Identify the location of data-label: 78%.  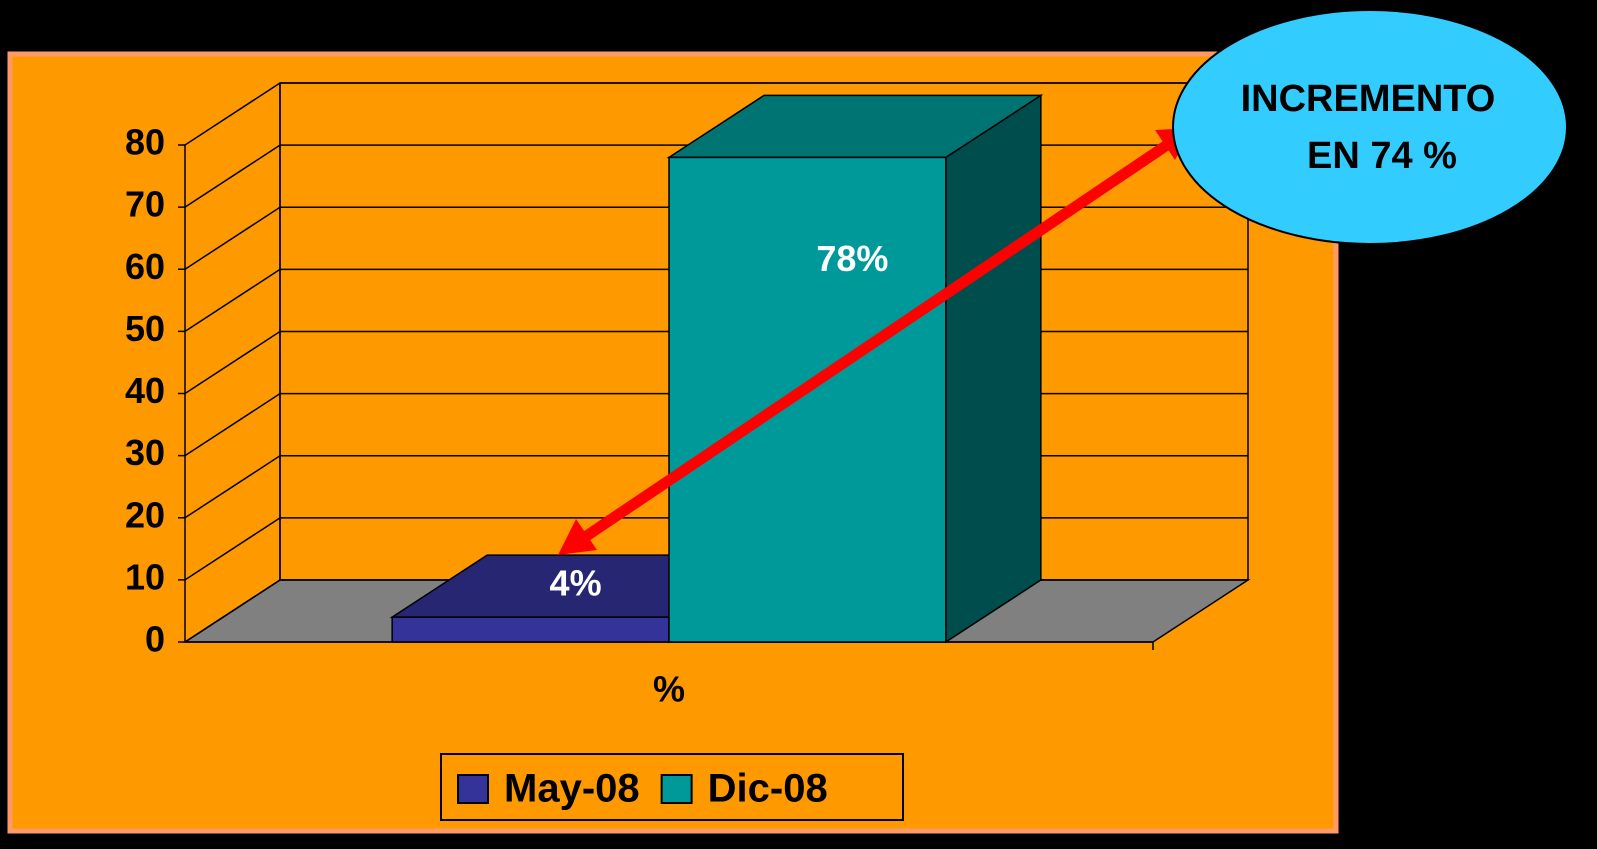
(852, 258).